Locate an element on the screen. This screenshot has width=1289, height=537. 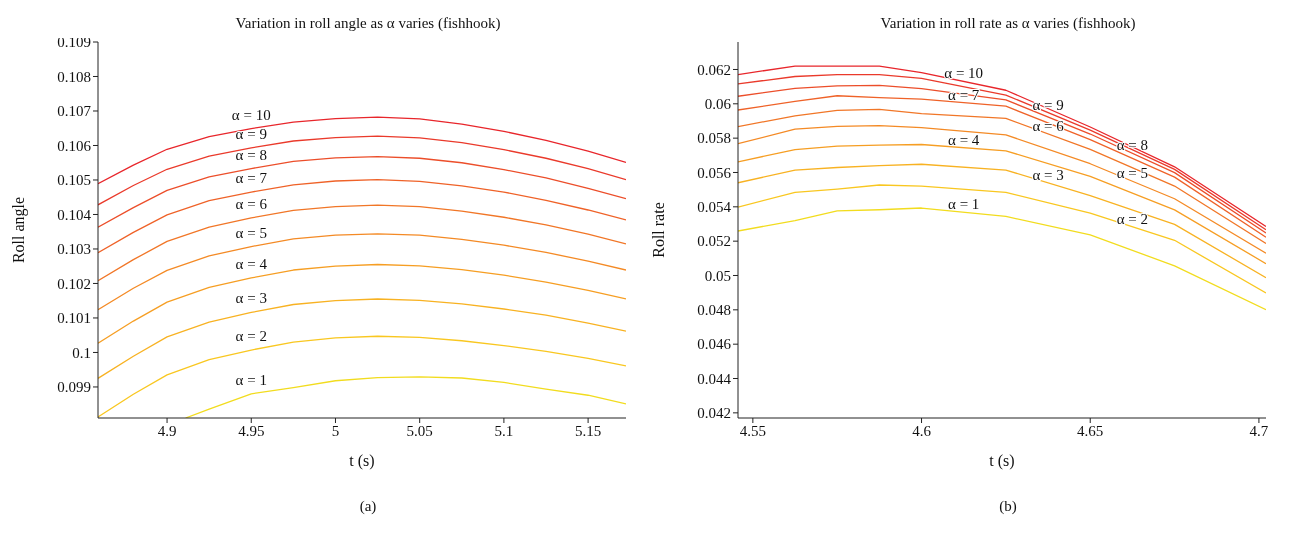
x-tick-label: 4.55 is located at coordinates (752, 430).